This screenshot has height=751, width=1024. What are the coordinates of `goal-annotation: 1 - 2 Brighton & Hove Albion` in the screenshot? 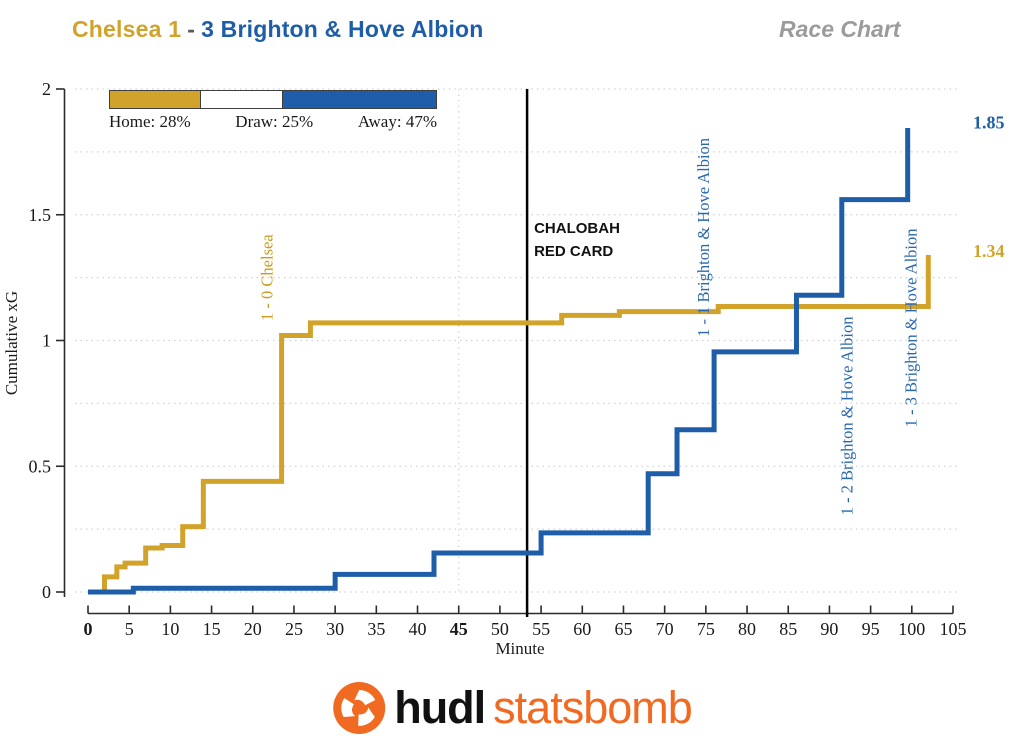 It's located at (846, 415).